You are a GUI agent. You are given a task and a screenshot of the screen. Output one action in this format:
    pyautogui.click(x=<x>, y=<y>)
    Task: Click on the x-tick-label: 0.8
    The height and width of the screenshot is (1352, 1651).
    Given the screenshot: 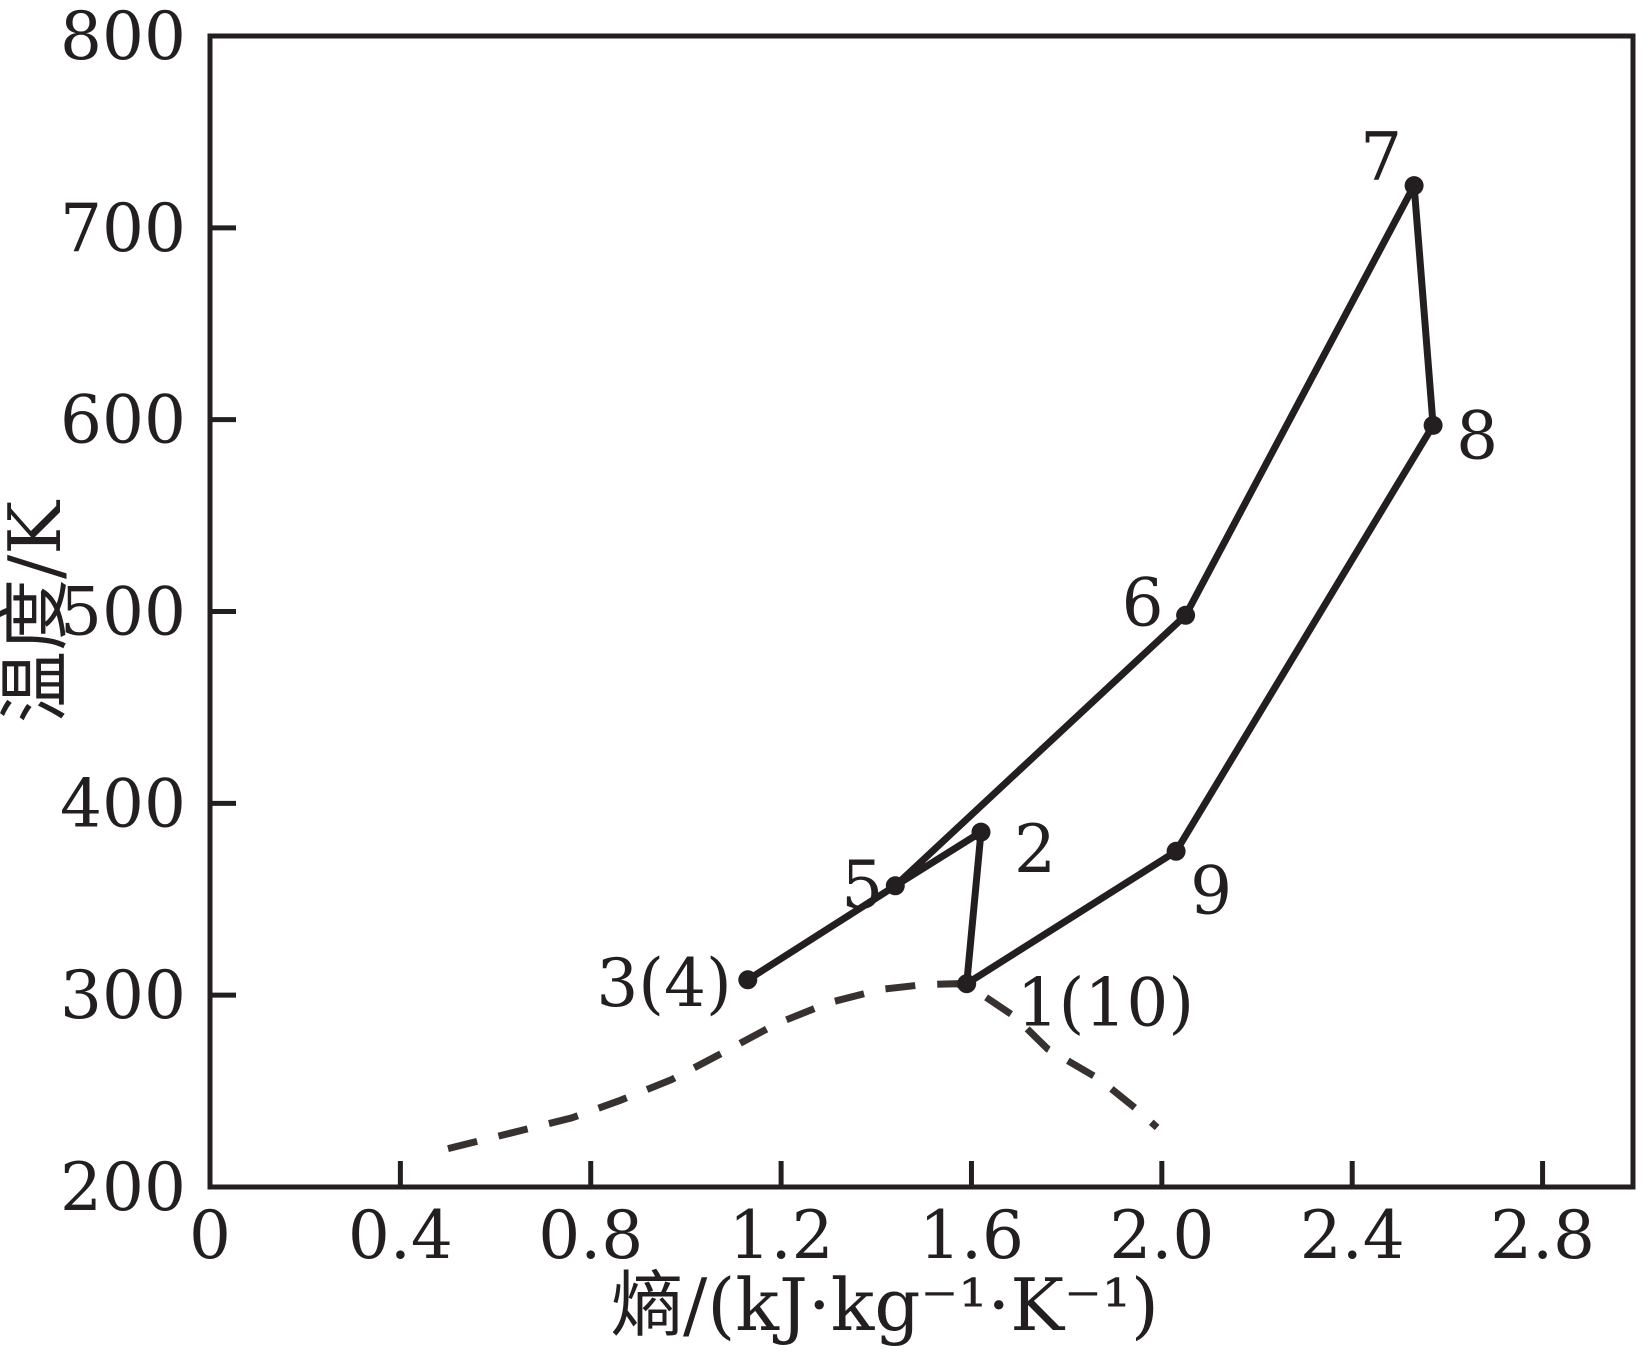 What is the action you would take?
    pyautogui.click(x=590, y=1235)
    